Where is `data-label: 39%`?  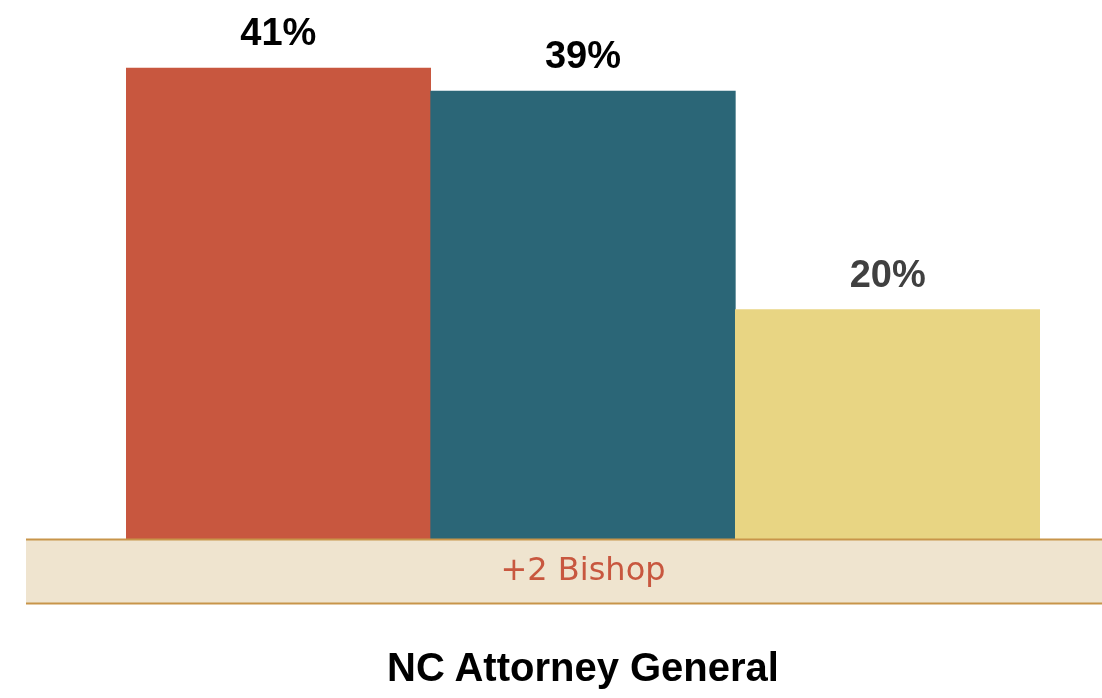 data-label: 39% is located at coordinates (583, 55).